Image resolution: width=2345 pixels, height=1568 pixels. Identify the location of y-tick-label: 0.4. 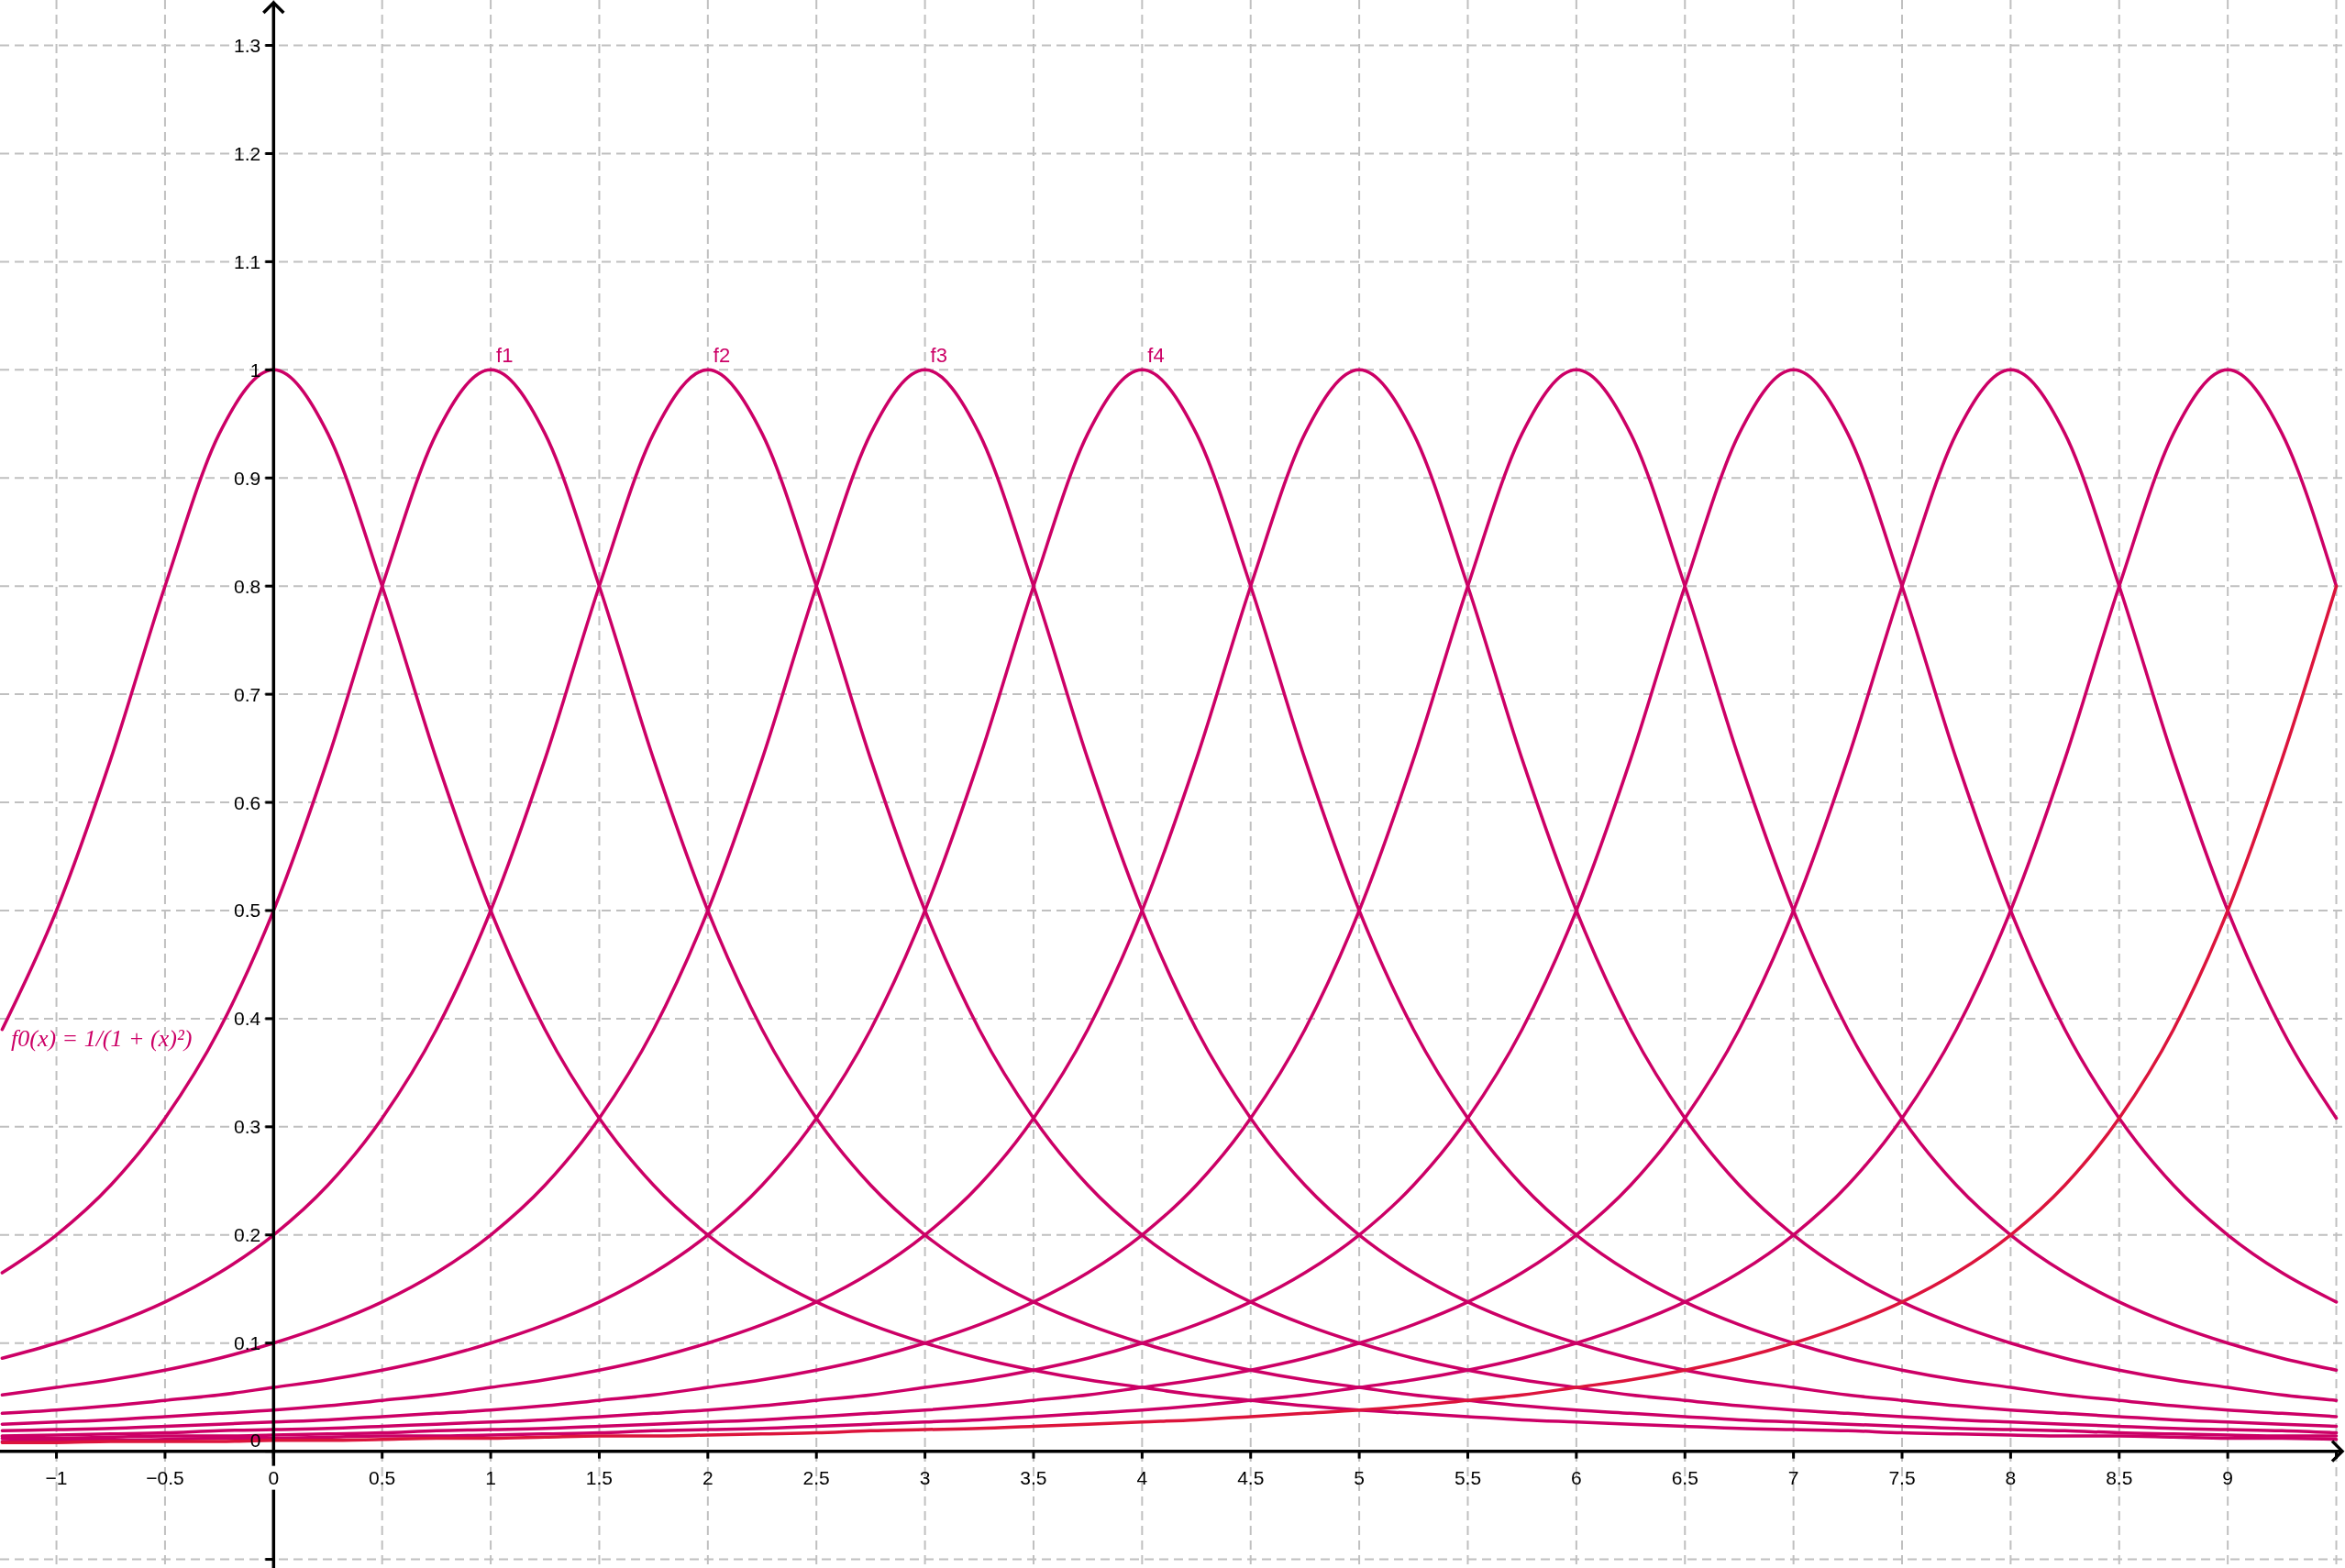
(247, 1019).